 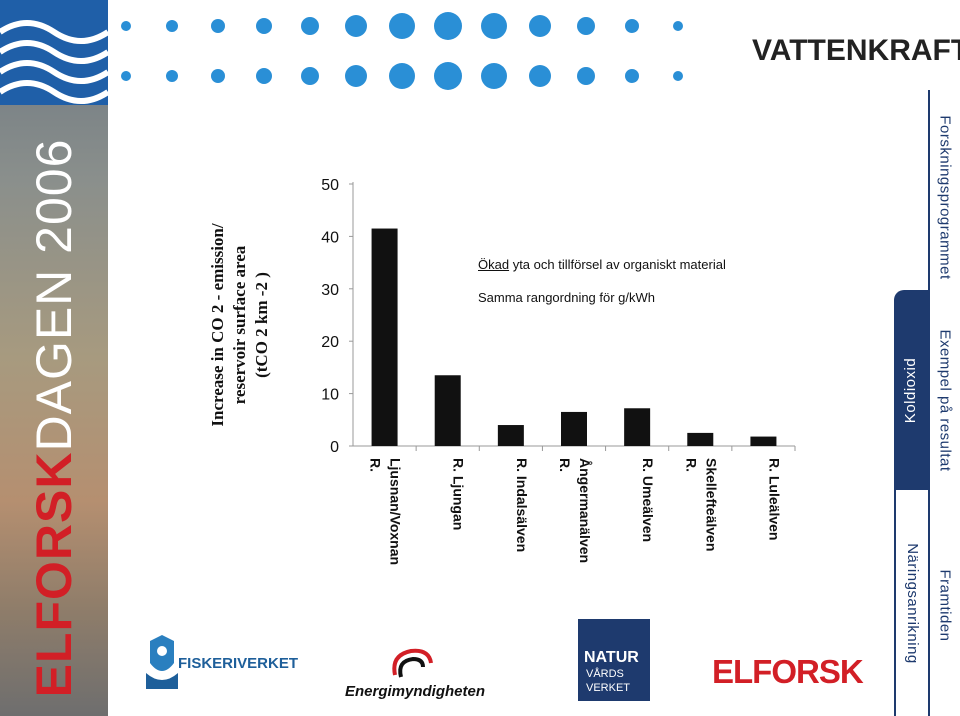 What do you see at coordinates (330, 395) in the screenshot?
I see `y-tick-label: 10` at bounding box center [330, 395].